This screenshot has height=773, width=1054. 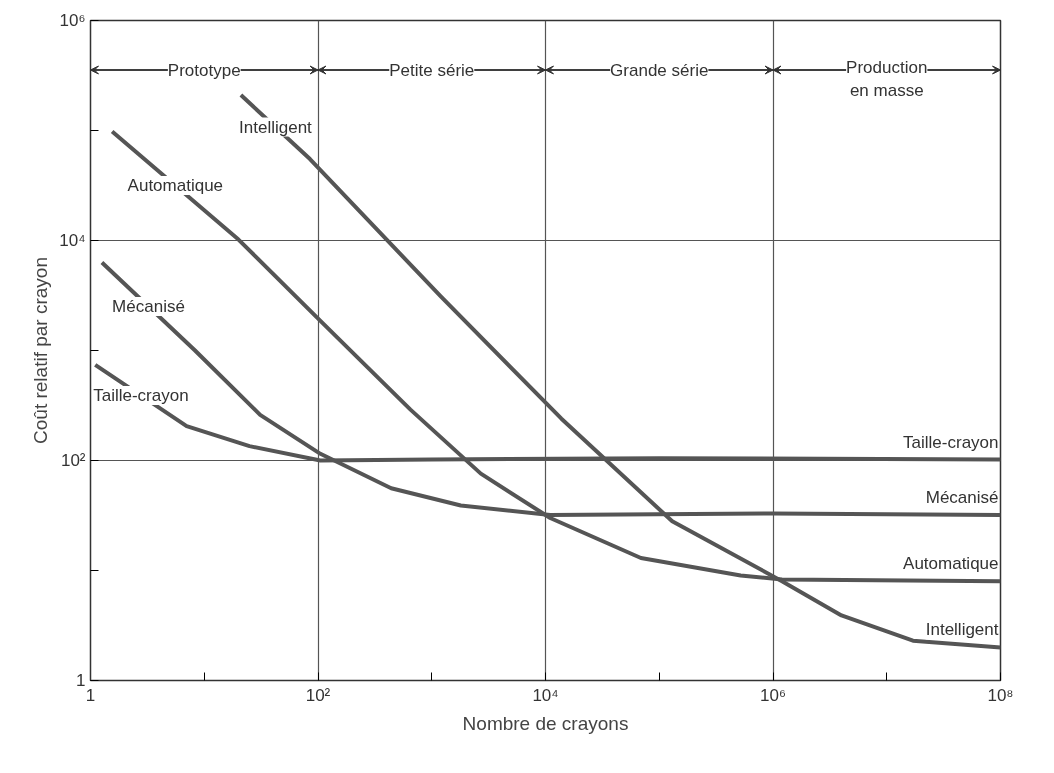 I want to click on series-label: Mécanisé, so click(x=962, y=497).